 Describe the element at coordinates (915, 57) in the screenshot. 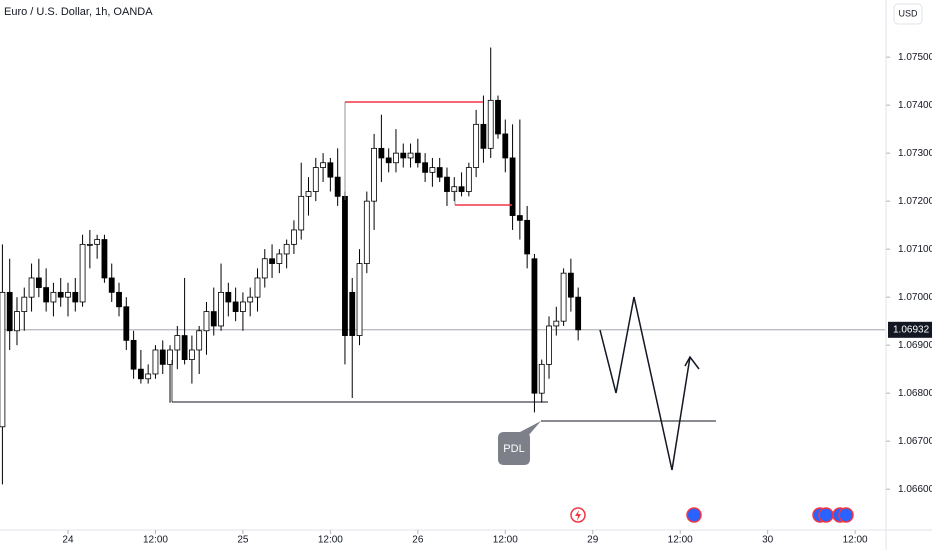

I see `y-tick-label: 1.07500` at that location.